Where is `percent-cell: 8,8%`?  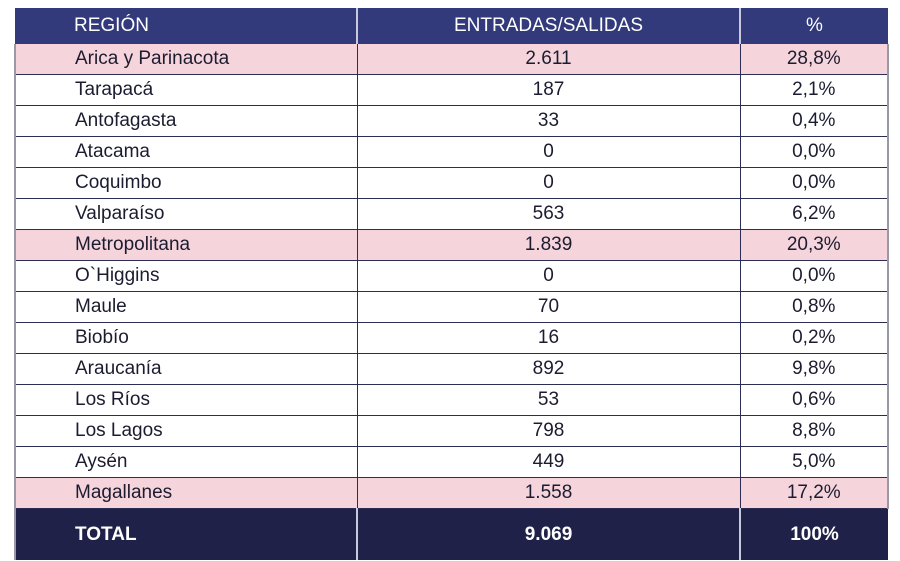 percent-cell: 8,8% is located at coordinates (814, 431).